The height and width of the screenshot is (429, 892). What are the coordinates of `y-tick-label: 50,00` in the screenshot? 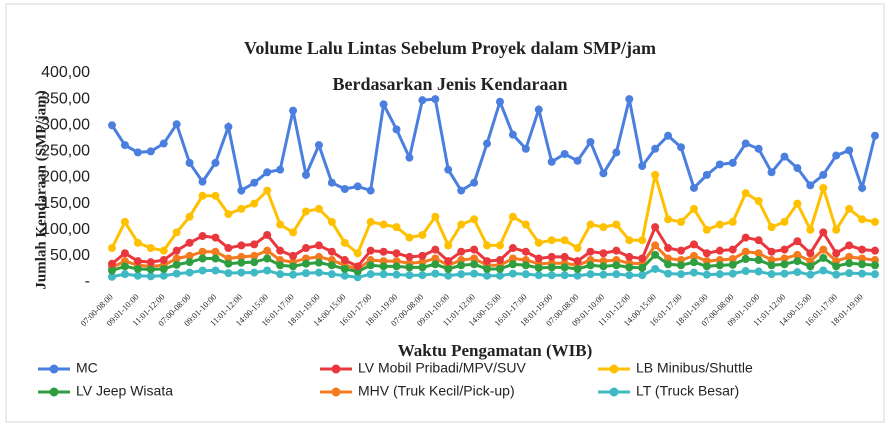 It's located at (70, 255).